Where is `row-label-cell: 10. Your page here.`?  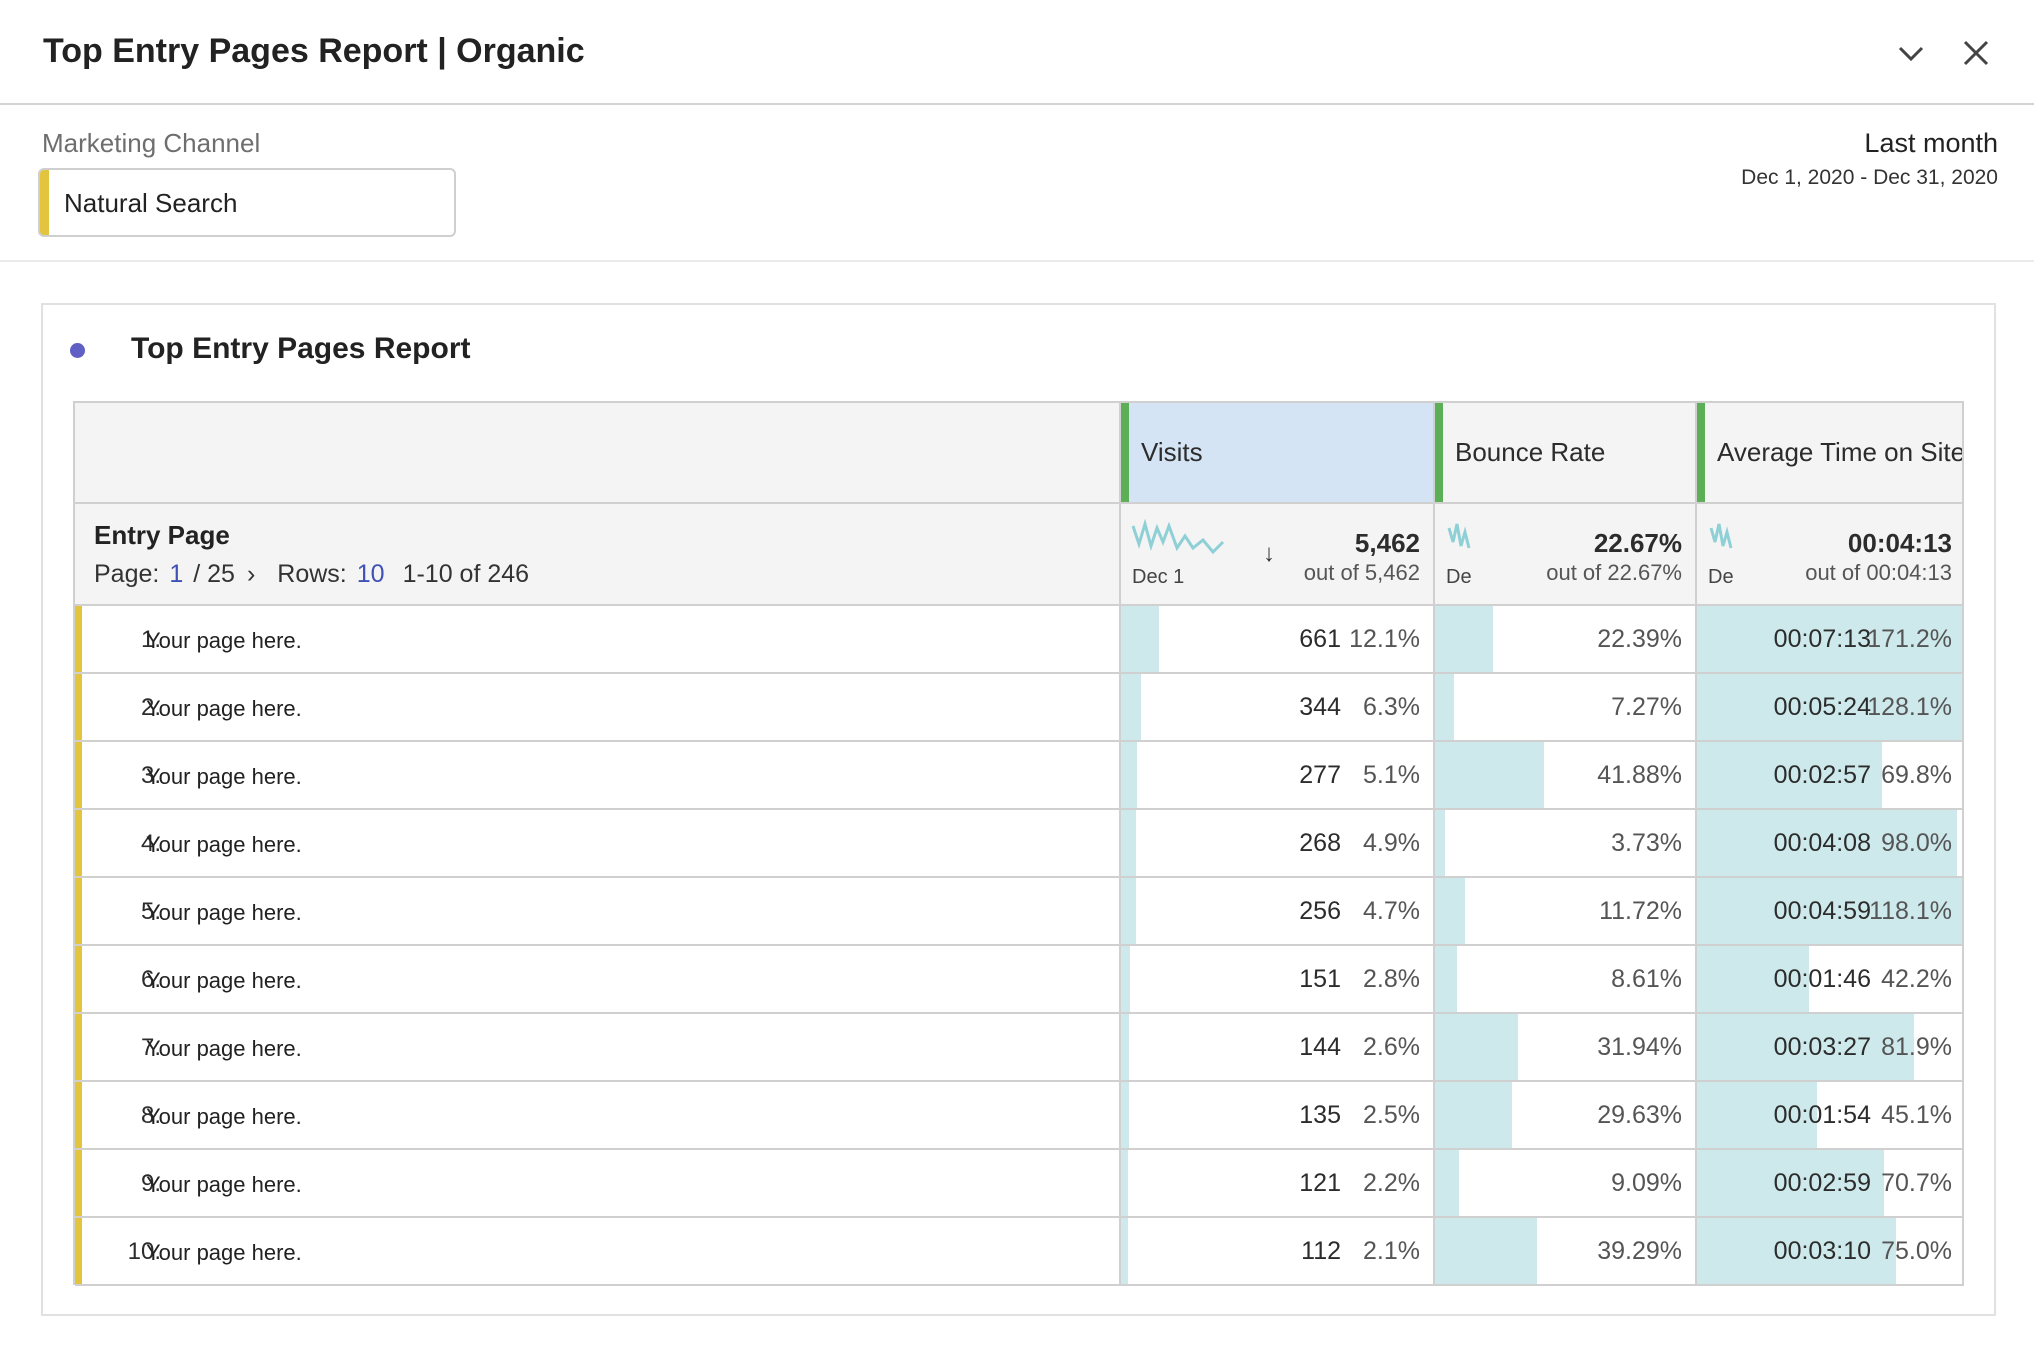 row-label-cell: 10. Your page here. is located at coordinates (598, 1252).